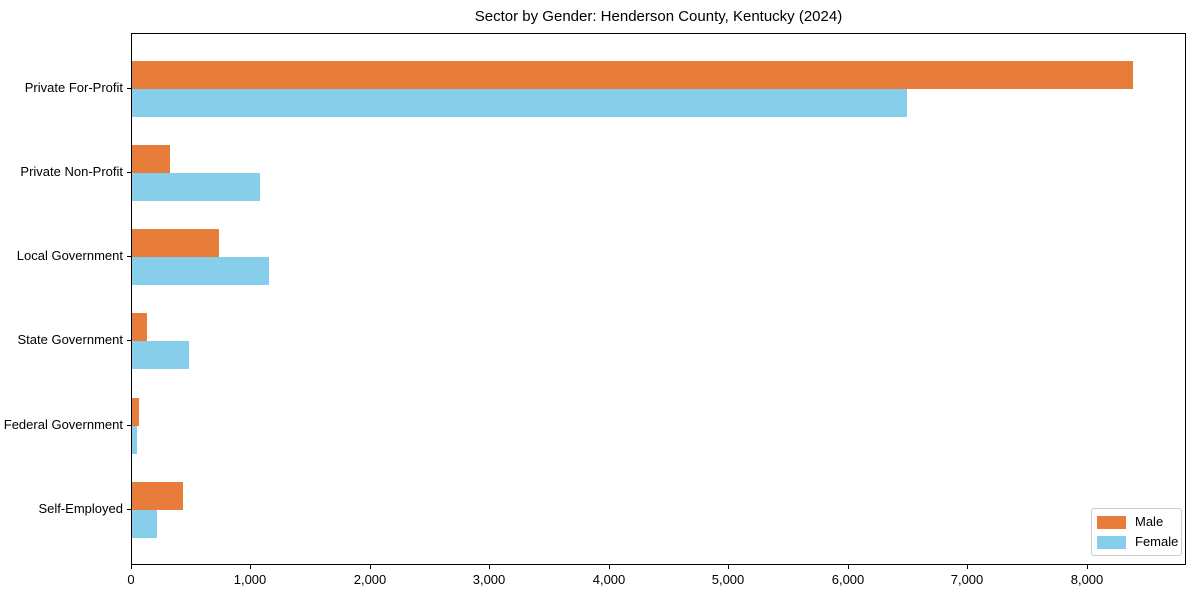 This screenshot has width=1200, height=600. I want to click on legend: Male Female, so click(1136, 532).